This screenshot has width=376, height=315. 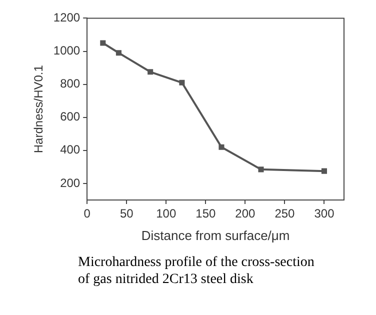 What do you see at coordinates (87, 213) in the screenshot?
I see `x-tick-label: 0` at bounding box center [87, 213].